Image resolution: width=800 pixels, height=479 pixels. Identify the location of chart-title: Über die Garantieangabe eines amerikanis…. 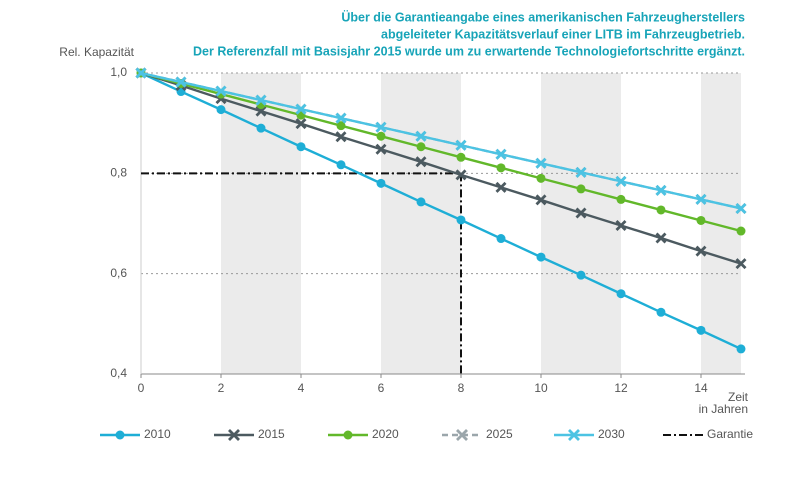
(543, 16).